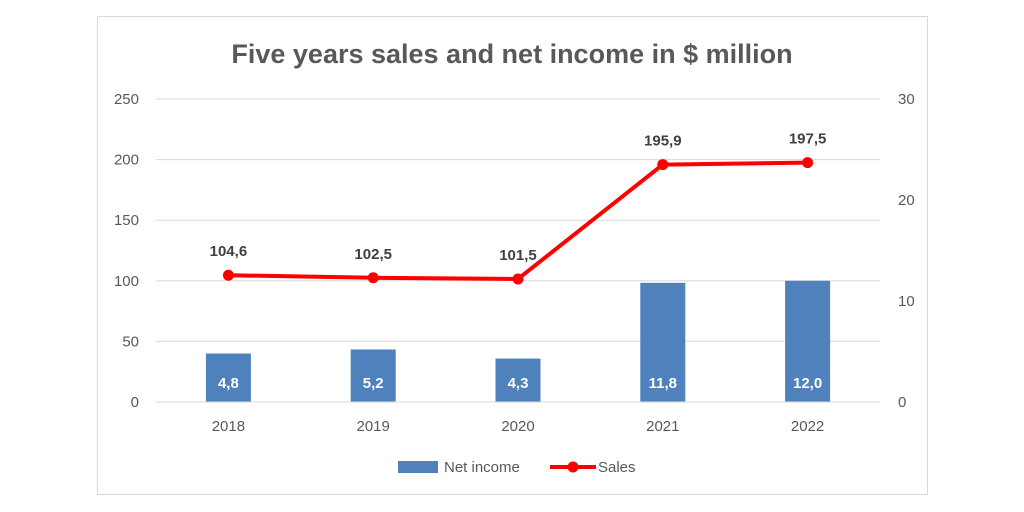 The height and width of the screenshot is (512, 1024). What do you see at coordinates (373, 254) in the screenshot?
I see `sales-data-label: 102,5` at bounding box center [373, 254].